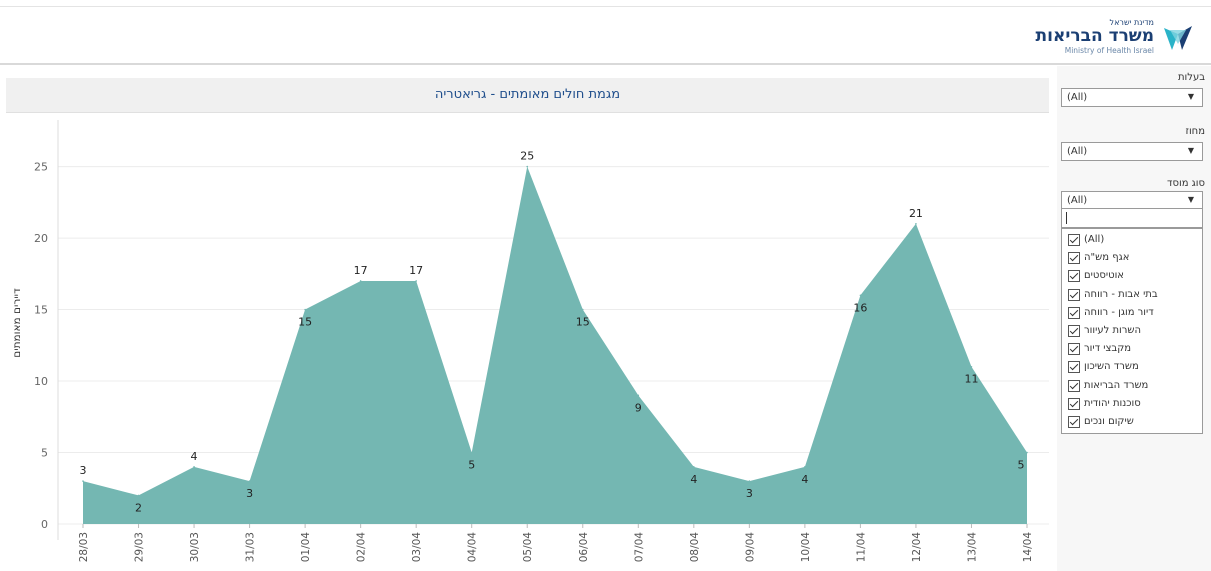 The height and width of the screenshot is (571, 1211). Describe the element at coordinates (1186, 183) in the screenshot. I see `institution-type-filter-label: סוג מוסד` at that location.